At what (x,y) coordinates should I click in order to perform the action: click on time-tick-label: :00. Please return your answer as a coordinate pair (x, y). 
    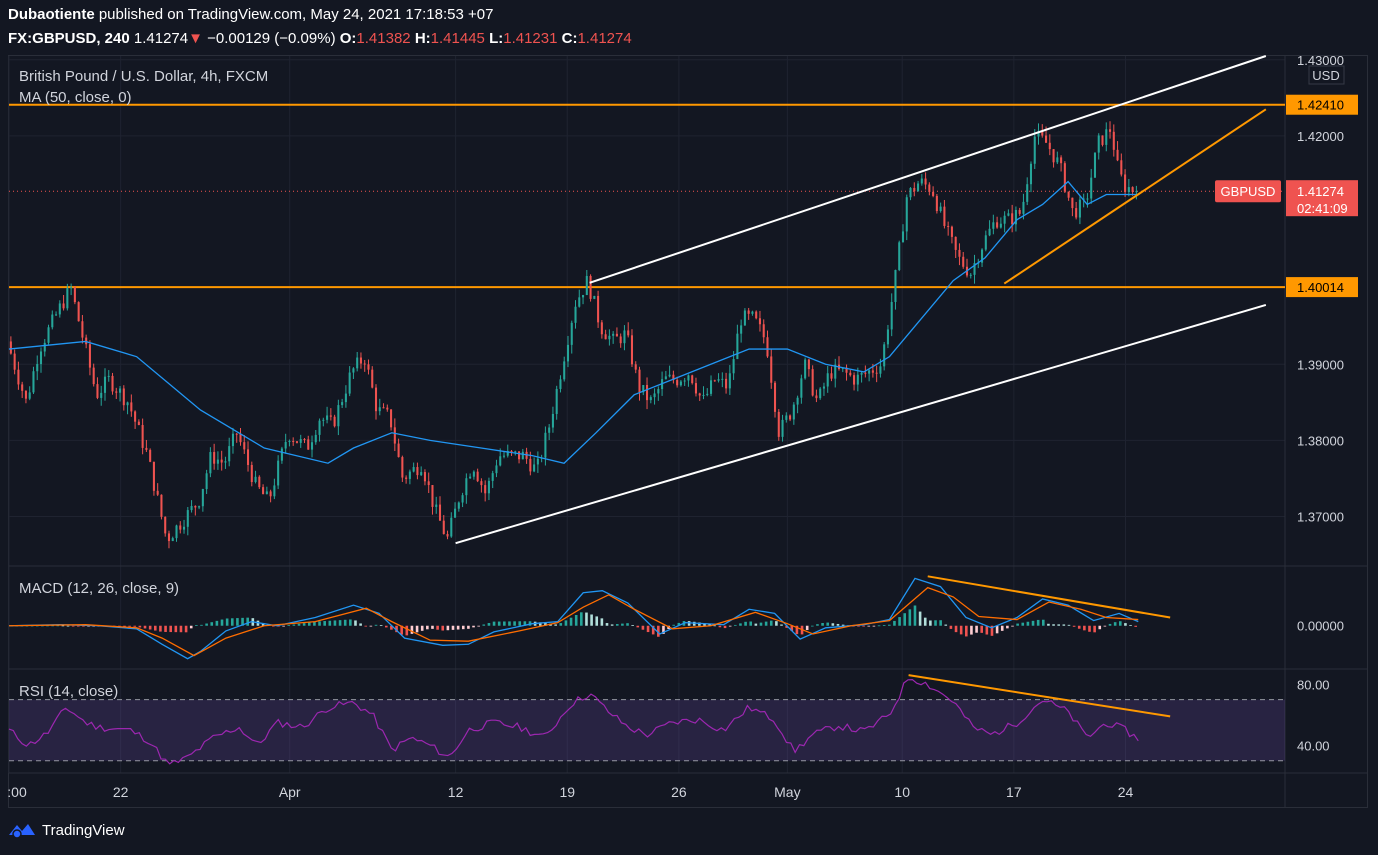
    Looking at the image, I should click on (17, 792).